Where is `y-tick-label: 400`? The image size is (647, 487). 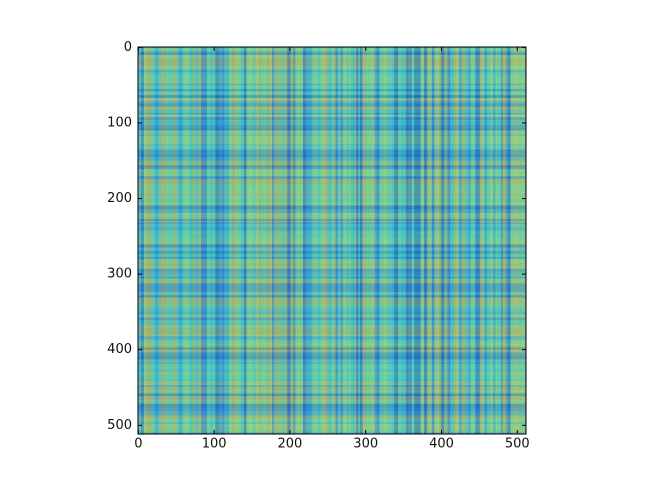
y-tick-label: 400 is located at coordinates (119, 349).